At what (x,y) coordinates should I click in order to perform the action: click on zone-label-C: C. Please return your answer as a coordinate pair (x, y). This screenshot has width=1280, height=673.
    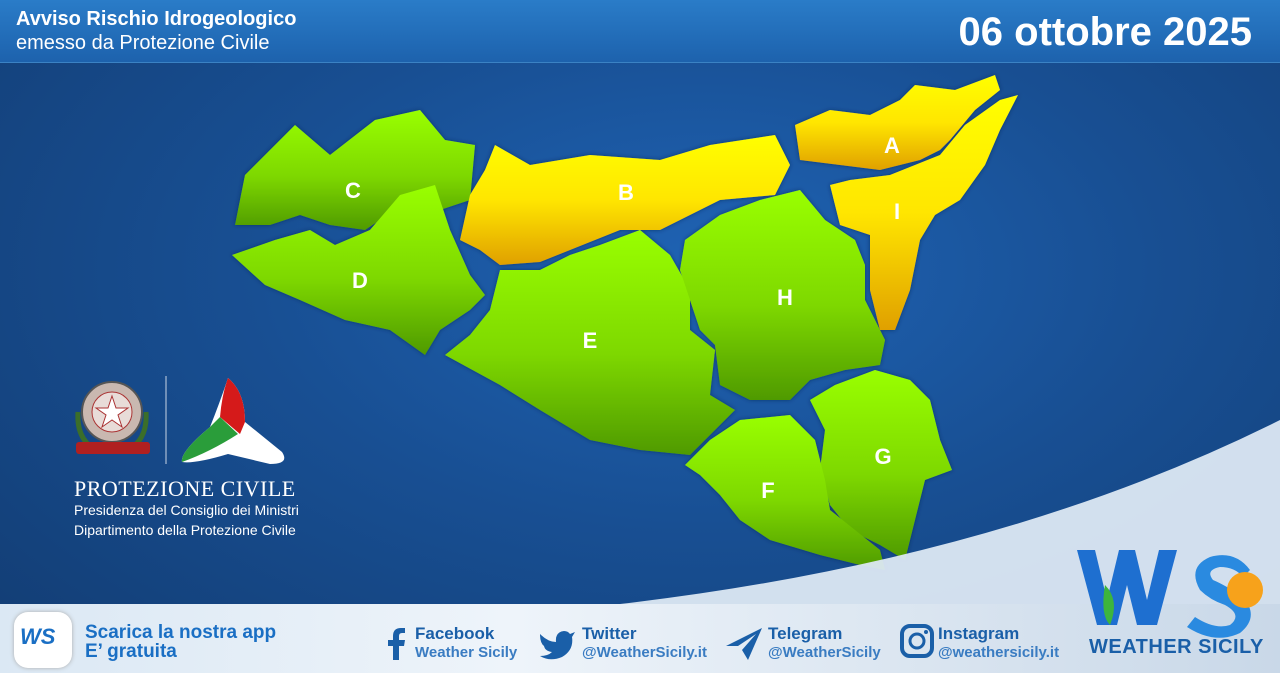
    Looking at the image, I should click on (353, 190).